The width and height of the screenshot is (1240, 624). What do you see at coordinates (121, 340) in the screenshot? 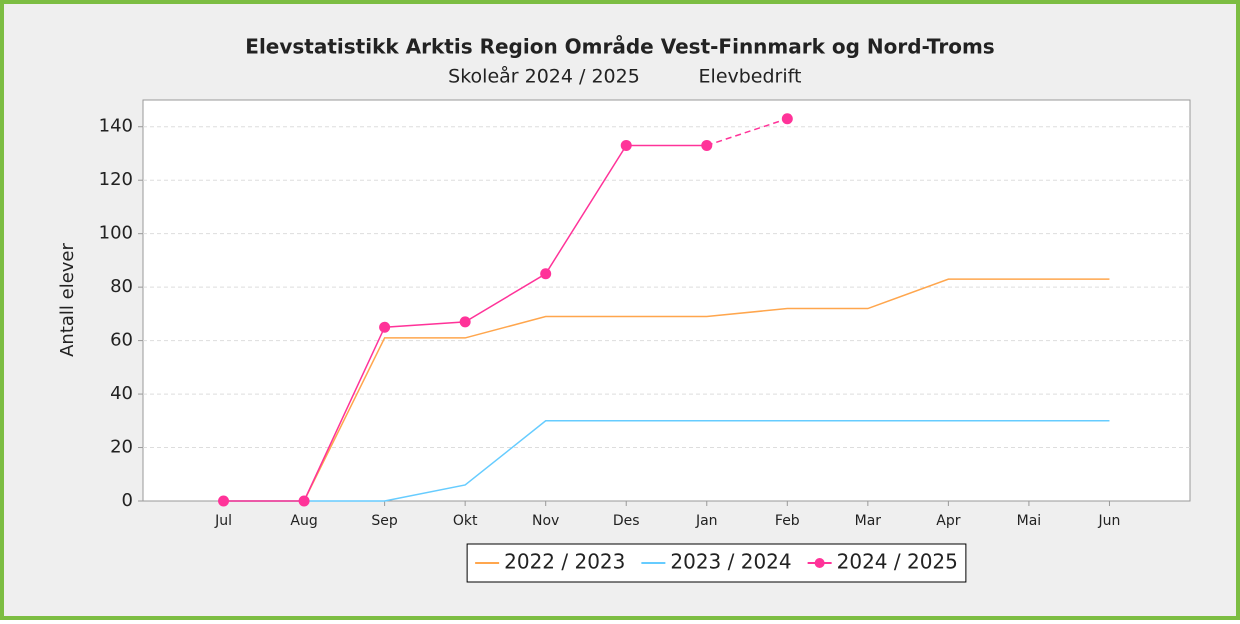
I see `y-tick-label: 60` at bounding box center [121, 340].